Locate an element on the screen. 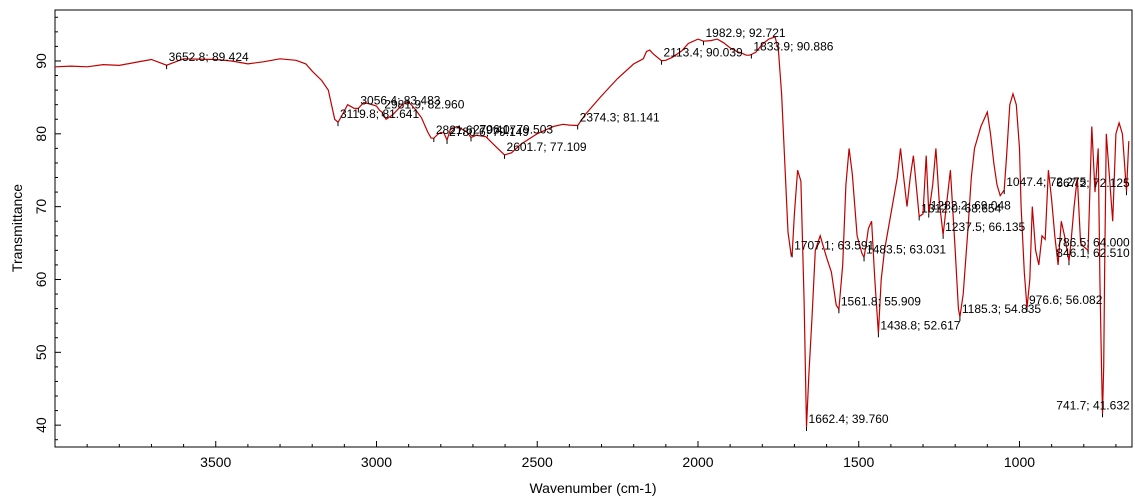 This screenshot has width=1135, height=497. annotation-label: 846.1; 62.510 is located at coordinates (1093, 253).